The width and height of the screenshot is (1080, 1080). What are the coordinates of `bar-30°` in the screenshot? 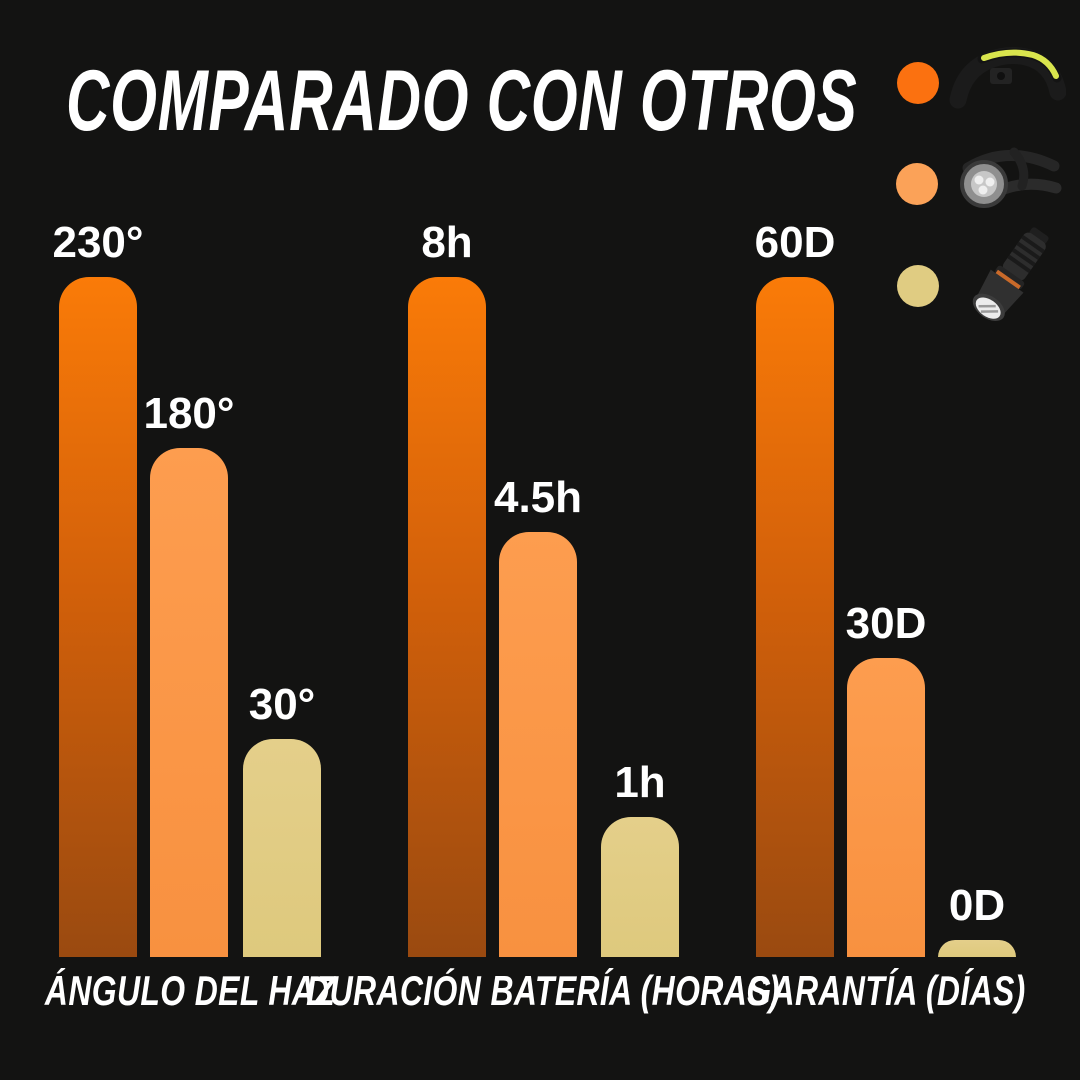 It's located at (282, 848).